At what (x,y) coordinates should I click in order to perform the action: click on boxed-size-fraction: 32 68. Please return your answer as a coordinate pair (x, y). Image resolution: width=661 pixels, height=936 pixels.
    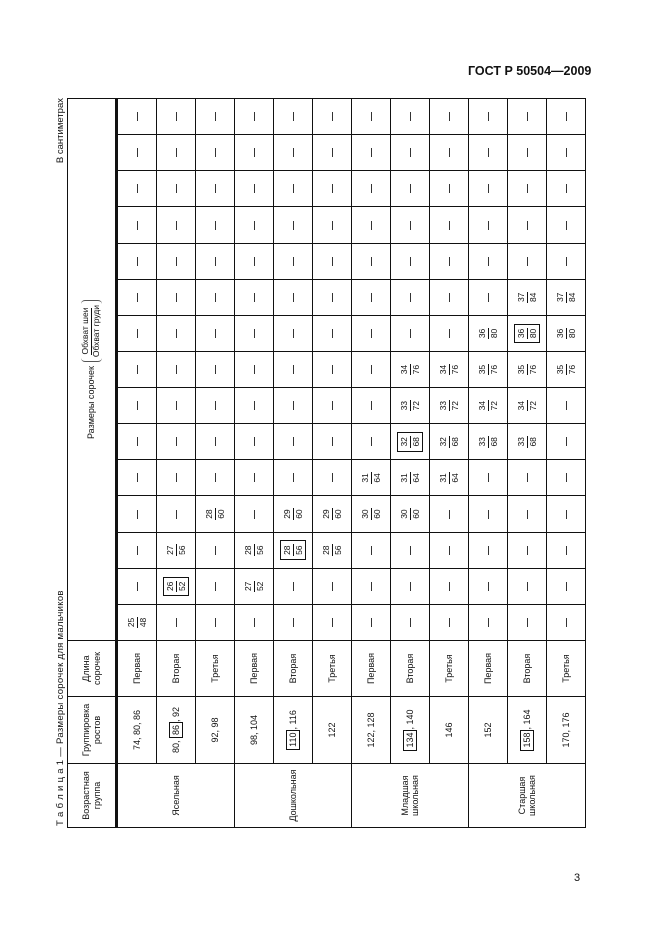
    Looking at the image, I should click on (410, 442).